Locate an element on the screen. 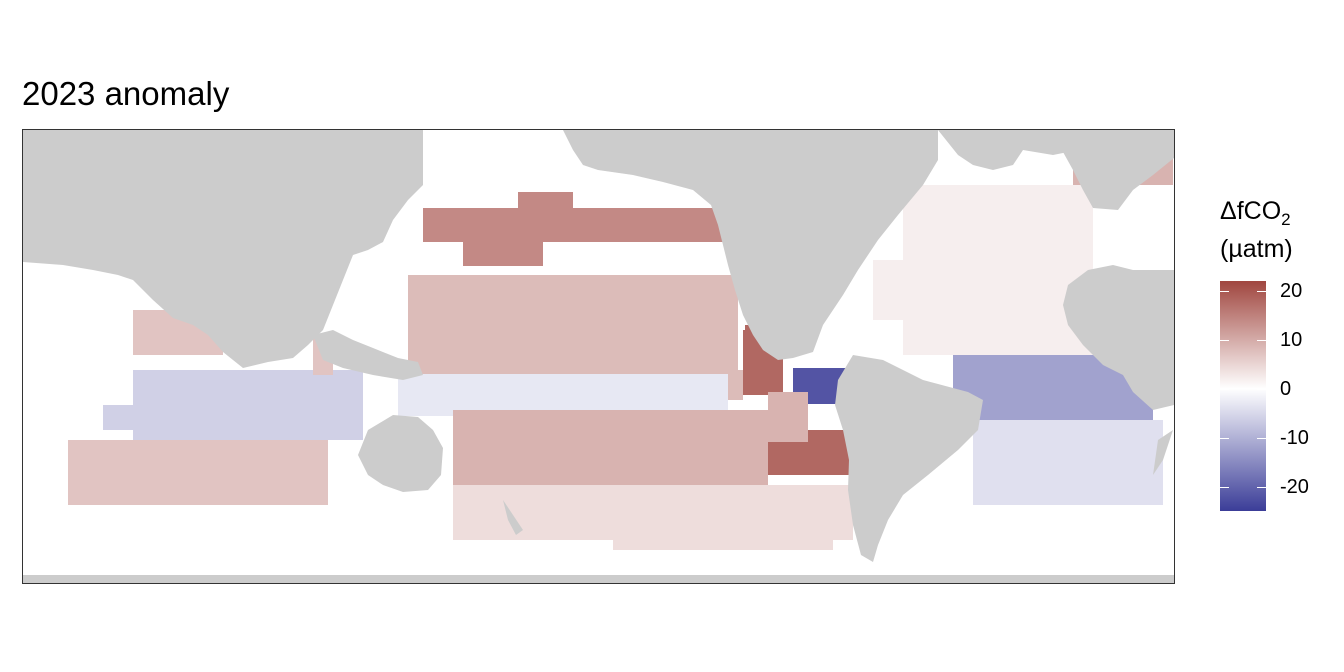 Image resolution: width=1344 pixels, height=672 pixels. new-zealand-land is located at coordinates (513, 517).